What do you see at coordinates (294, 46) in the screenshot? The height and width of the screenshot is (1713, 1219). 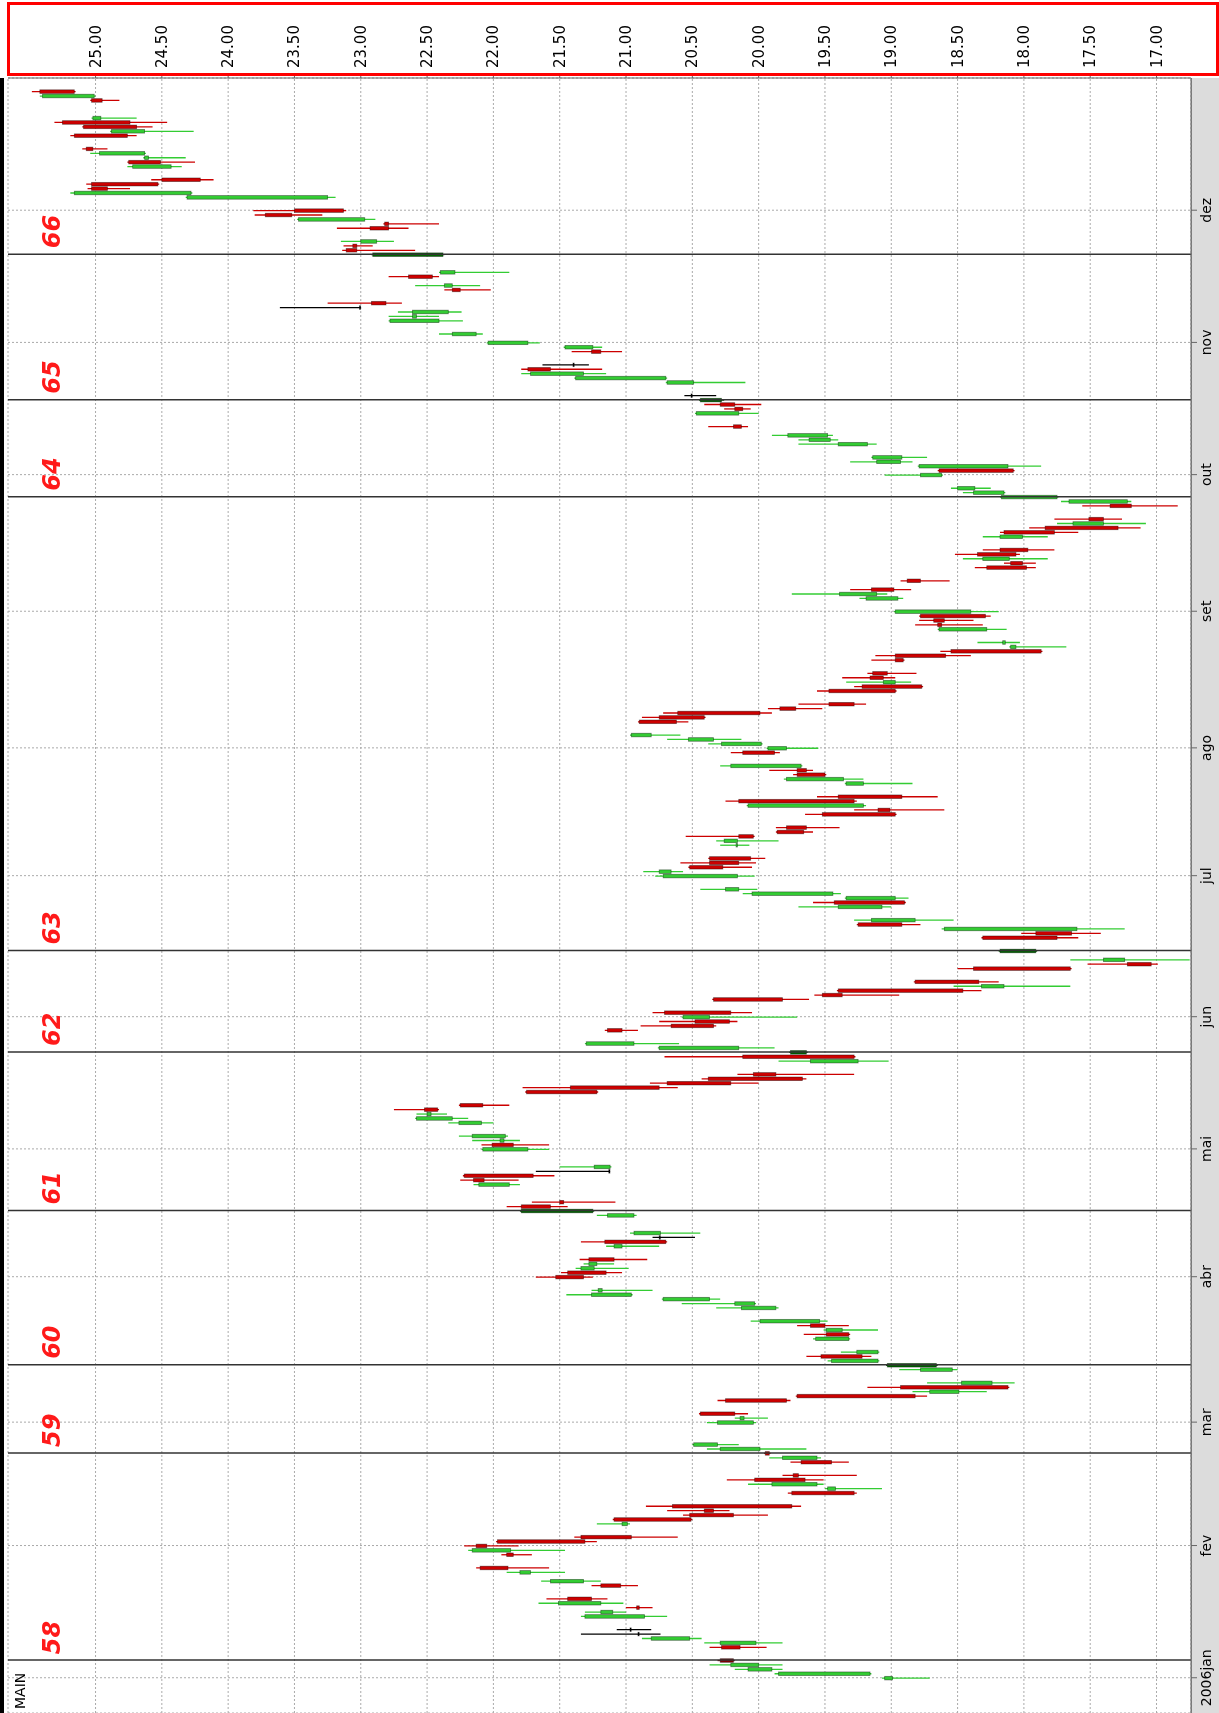 I see `x-tick-label: 23.50` at bounding box center [294, 46].